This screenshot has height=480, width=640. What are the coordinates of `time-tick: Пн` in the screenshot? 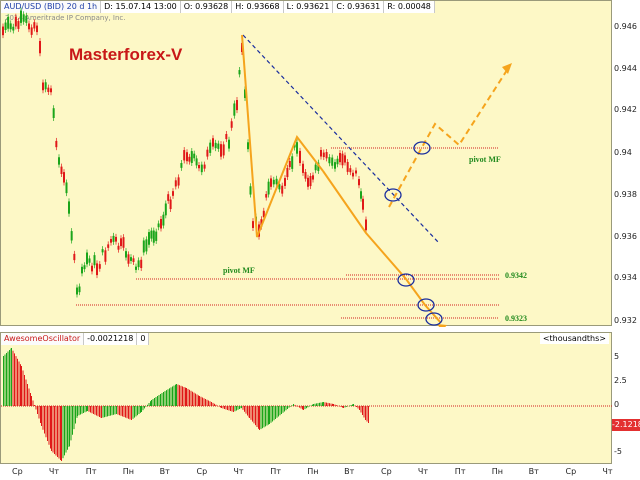 It's located at (128, 471).